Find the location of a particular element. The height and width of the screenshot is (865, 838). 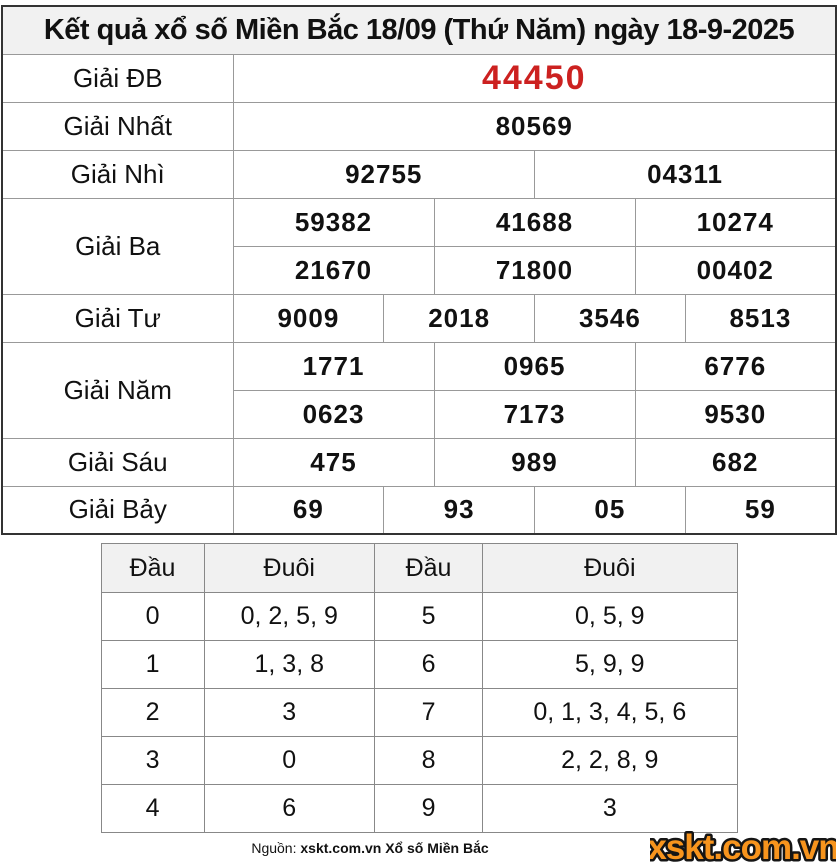

prize-row-nhi: Giải Nhì 92755 04311 is located at coordinates (419, 174).